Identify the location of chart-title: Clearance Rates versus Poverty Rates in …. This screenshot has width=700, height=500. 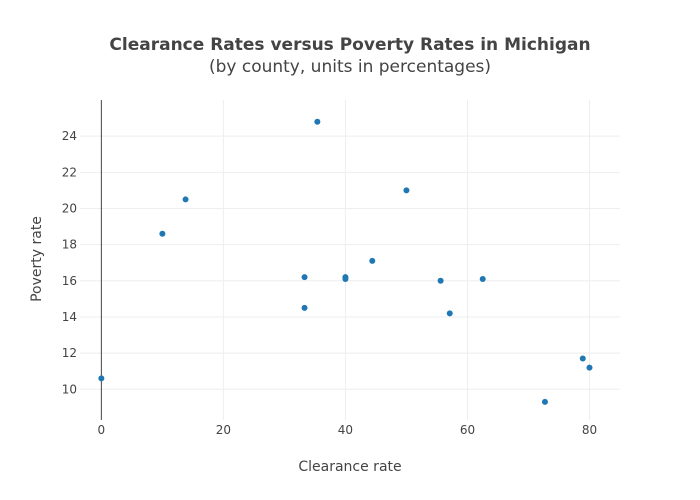
(349, 45).